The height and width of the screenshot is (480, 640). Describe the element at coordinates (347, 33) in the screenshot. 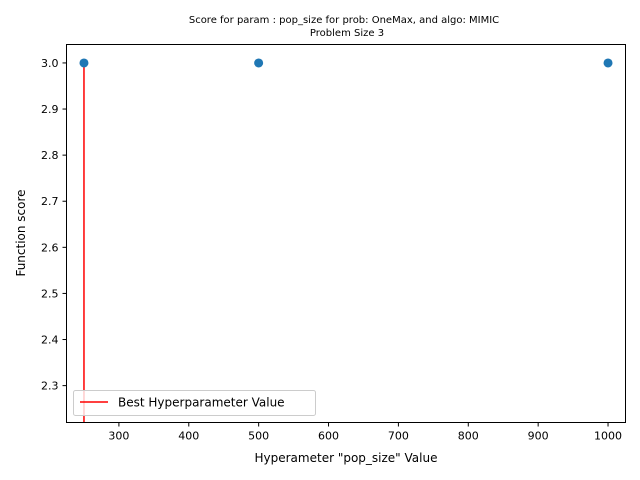

I see `chart-subtitle: Problem Size 3` at that location.